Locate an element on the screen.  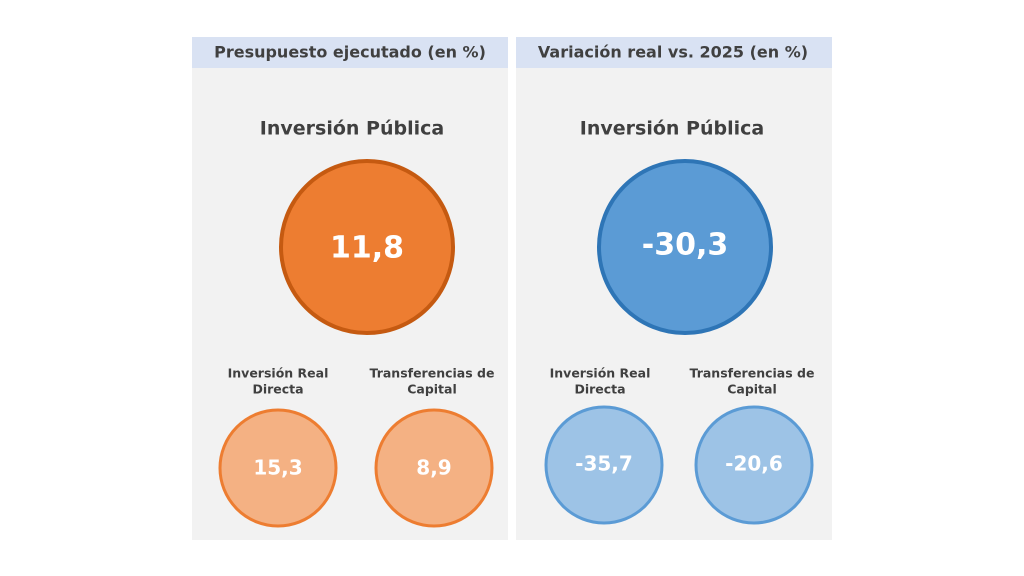
item-value: -20,6 is located at coordinates (754, 464).